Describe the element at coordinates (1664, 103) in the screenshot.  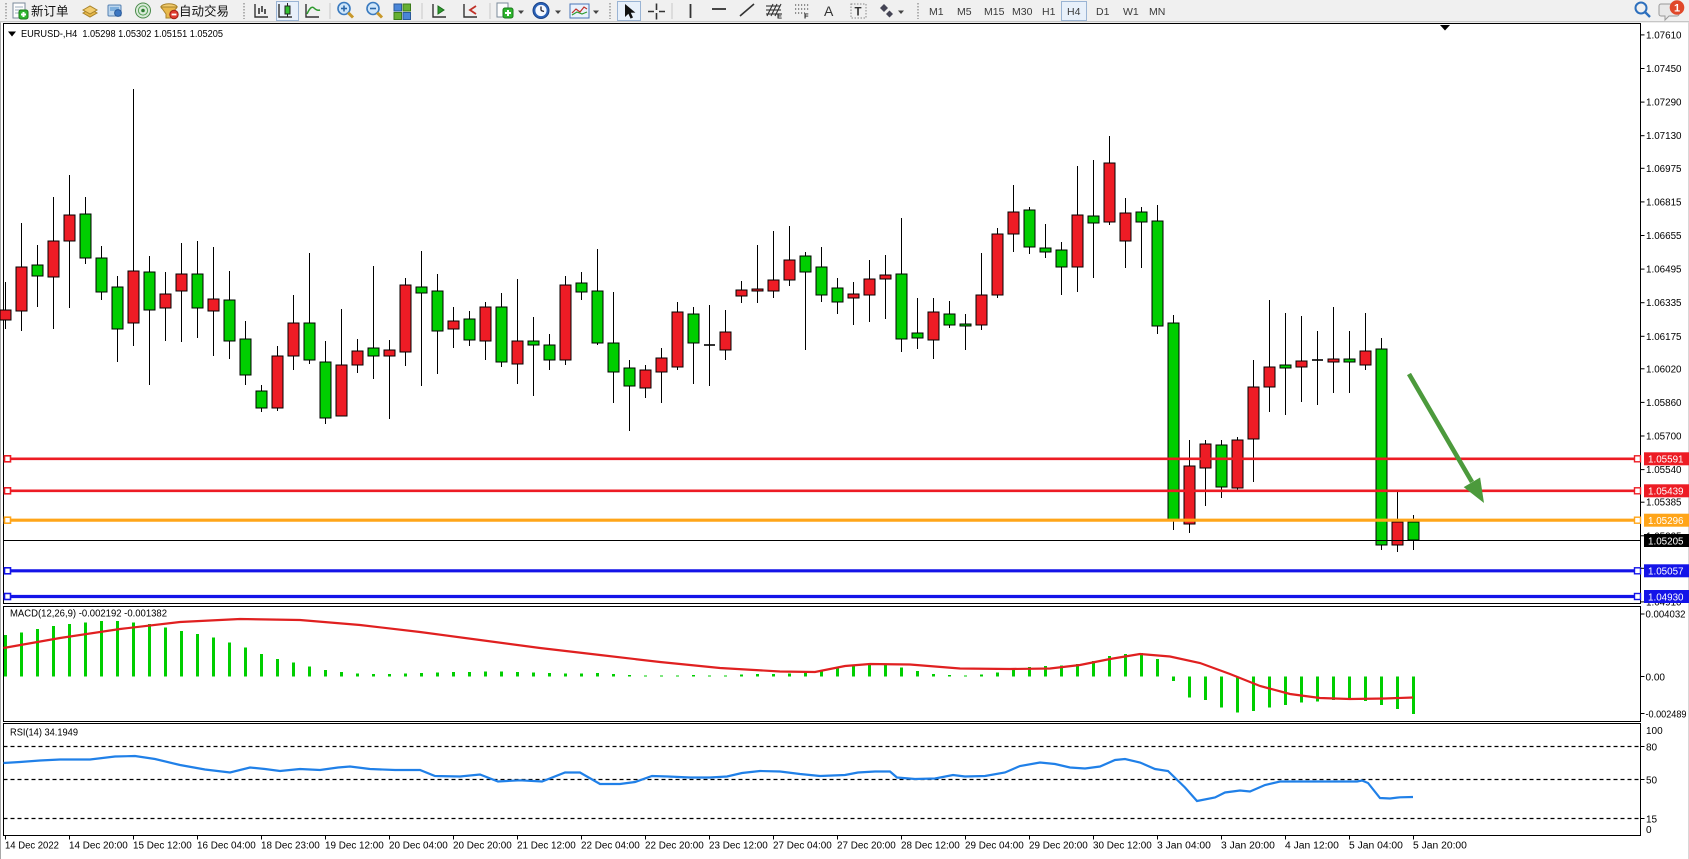
I see `svg-text: 1.07290` at that location.